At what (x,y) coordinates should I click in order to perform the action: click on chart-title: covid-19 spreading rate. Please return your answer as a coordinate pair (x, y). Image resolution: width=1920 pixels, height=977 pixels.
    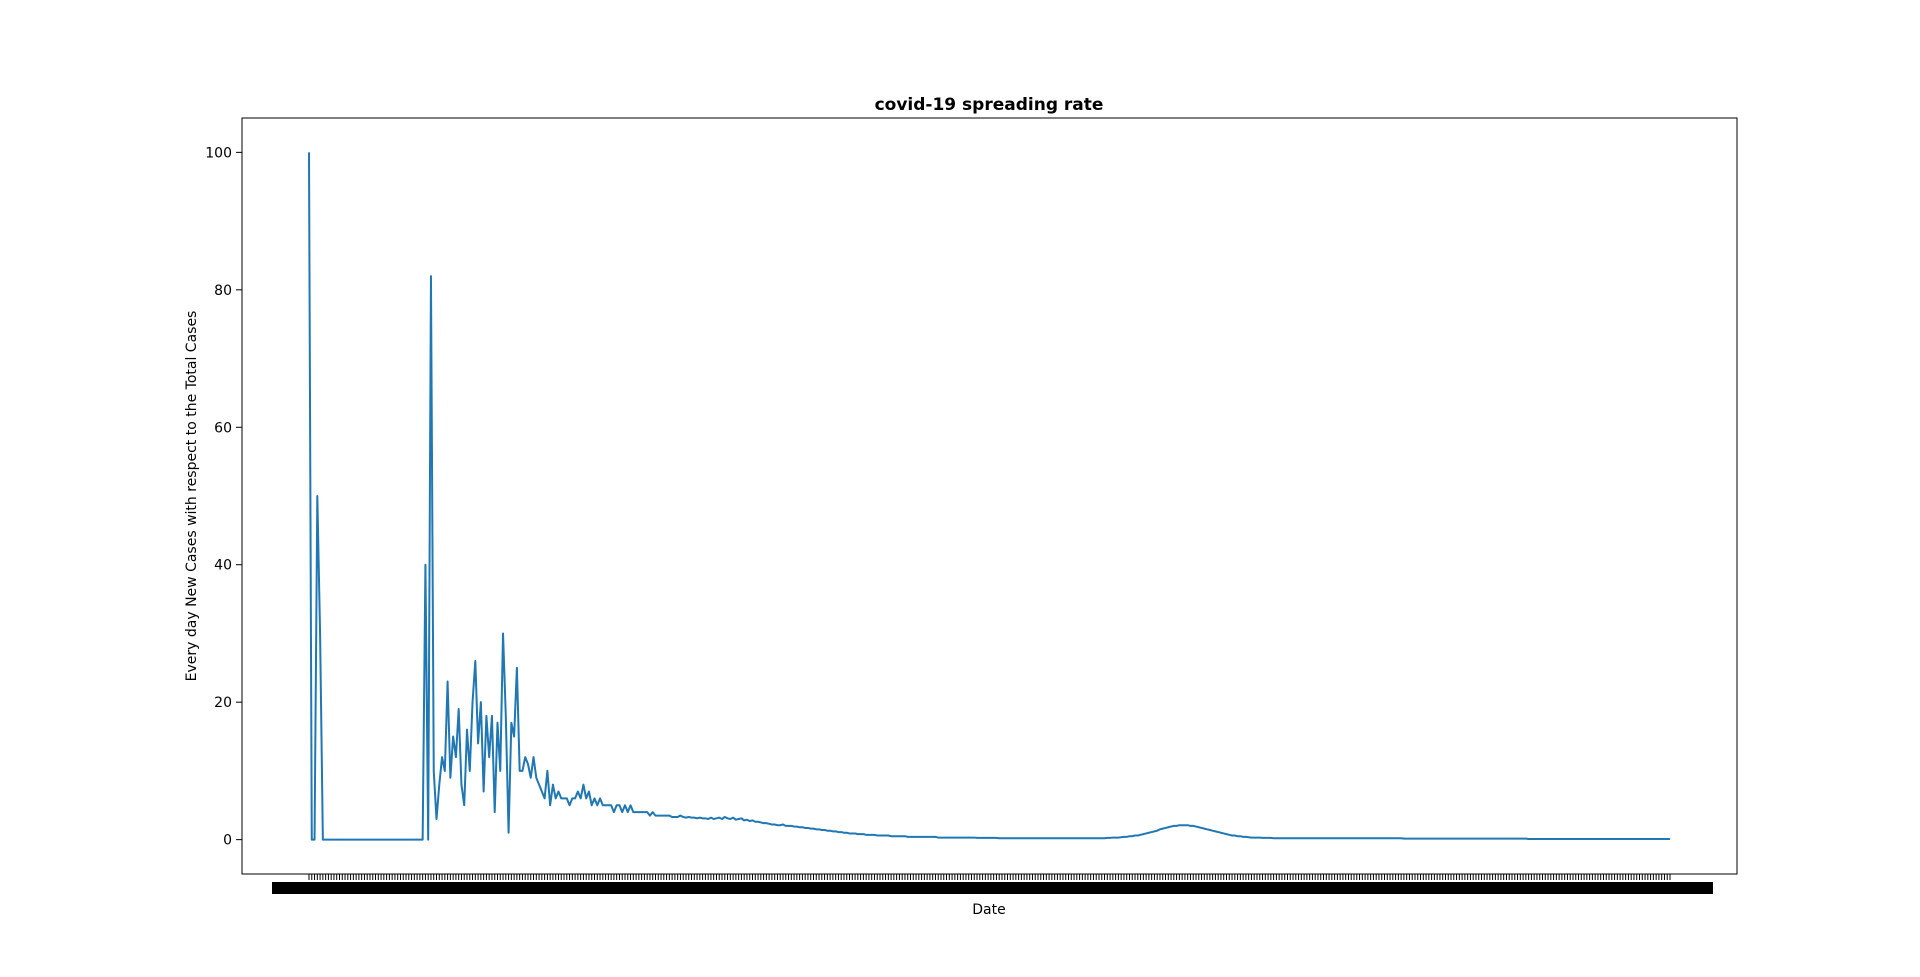
    Looking at the image, I should click on (989, 105).